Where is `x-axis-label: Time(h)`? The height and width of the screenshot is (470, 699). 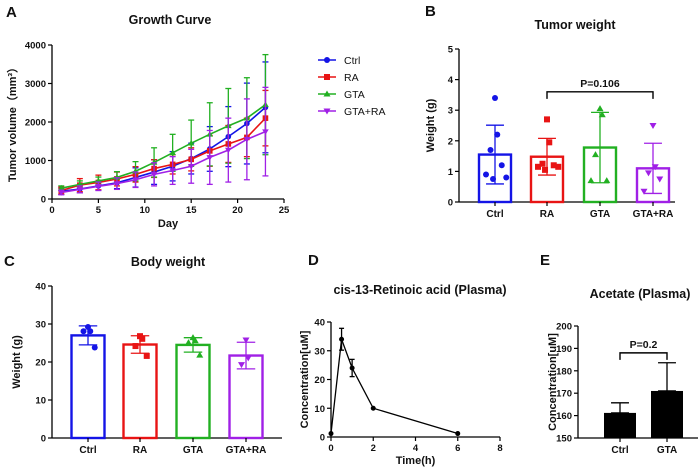 x-axis-label: Time(h) is located at coordinates (416, 461).